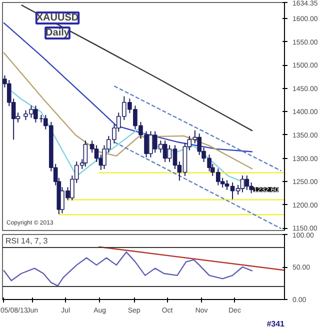  I want to click on line-series, so click(128, 268).